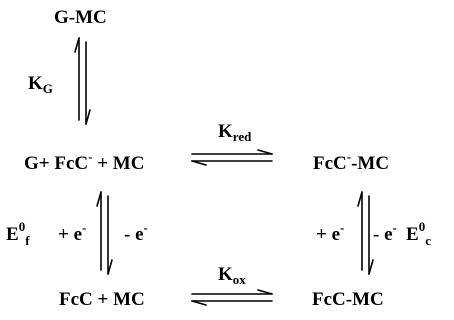 The image size is (454, 320). What do you see at coordinates (84, 227) in the screenshot?
I see `left-gain-charge: -` at bounding box center [84, 227].